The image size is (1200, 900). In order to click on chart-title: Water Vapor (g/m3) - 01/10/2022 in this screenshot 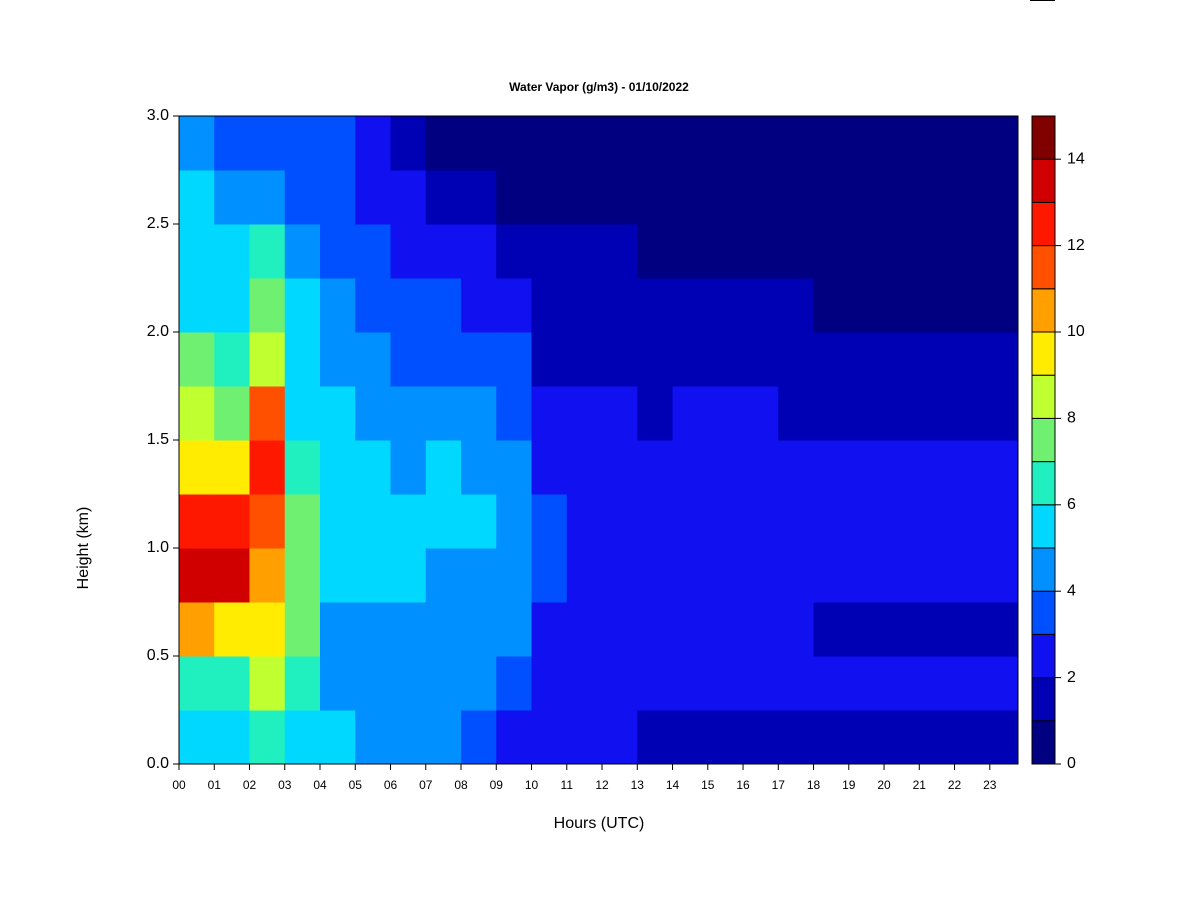, I will do `click(599, 87)`.